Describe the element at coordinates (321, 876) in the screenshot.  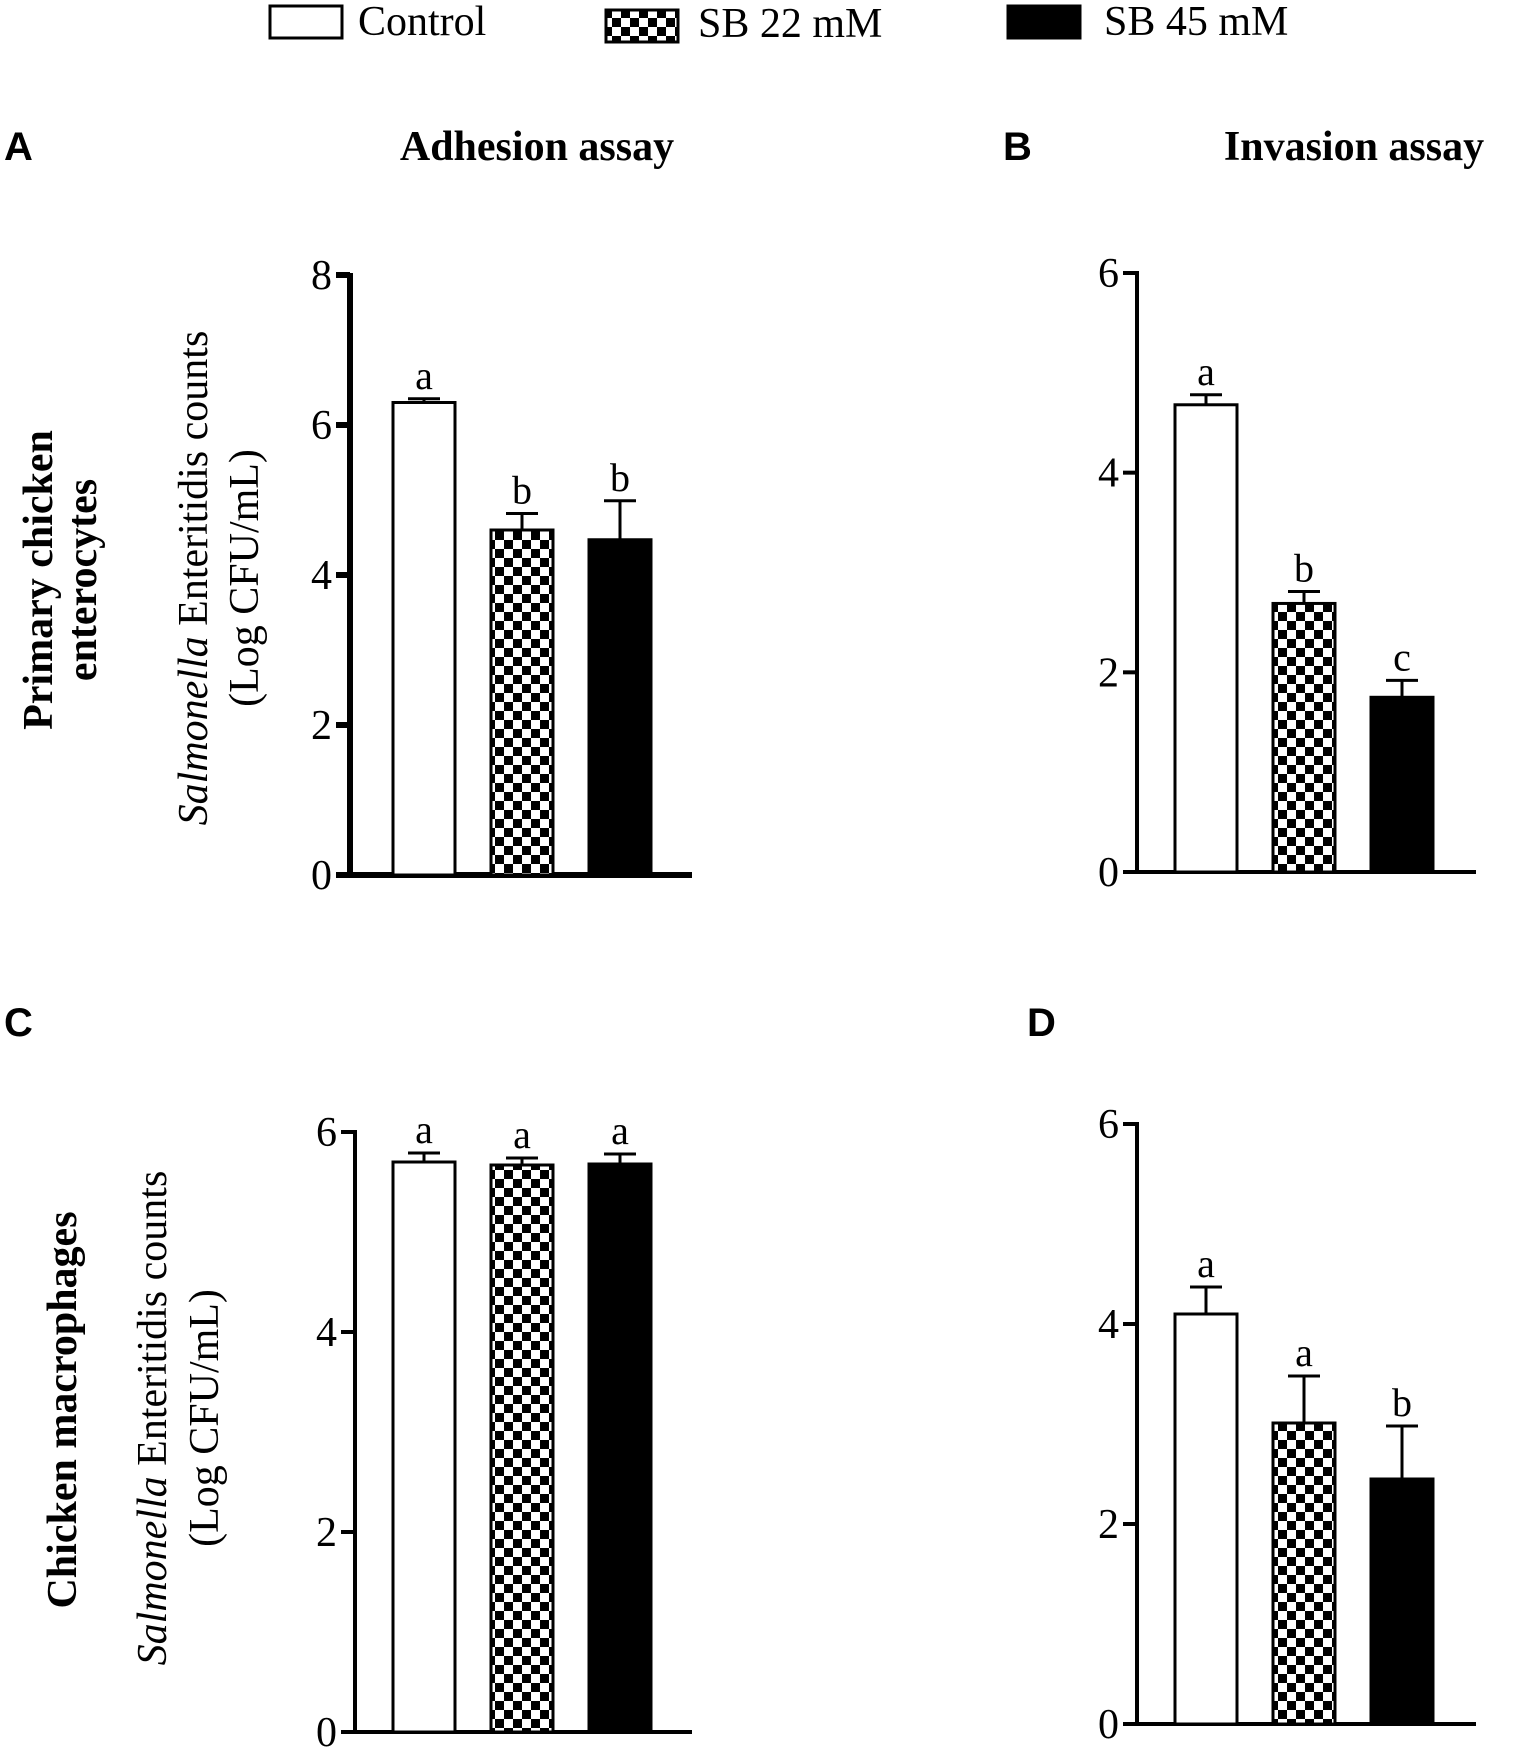
I see `y-tick-label-a-0: 0` at that location.